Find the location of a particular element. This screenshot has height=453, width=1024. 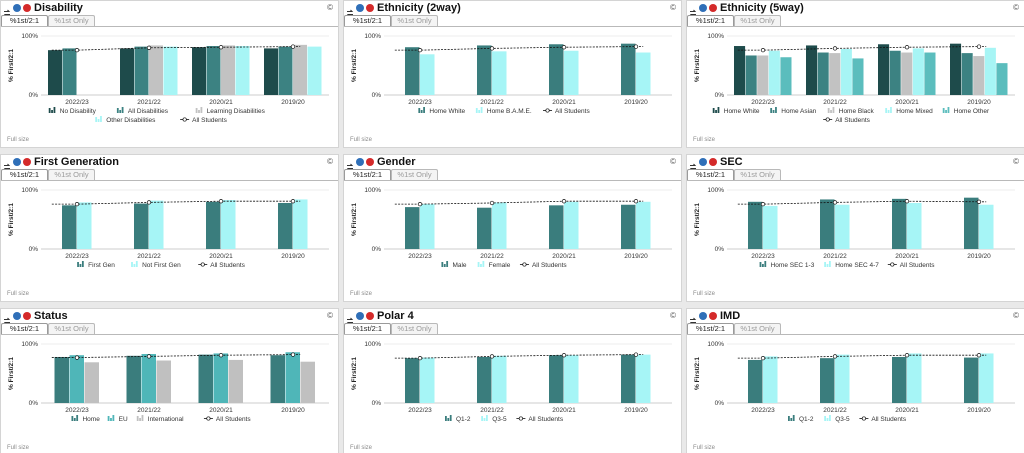

legend-label: EU is located at coordinates (123, 419).